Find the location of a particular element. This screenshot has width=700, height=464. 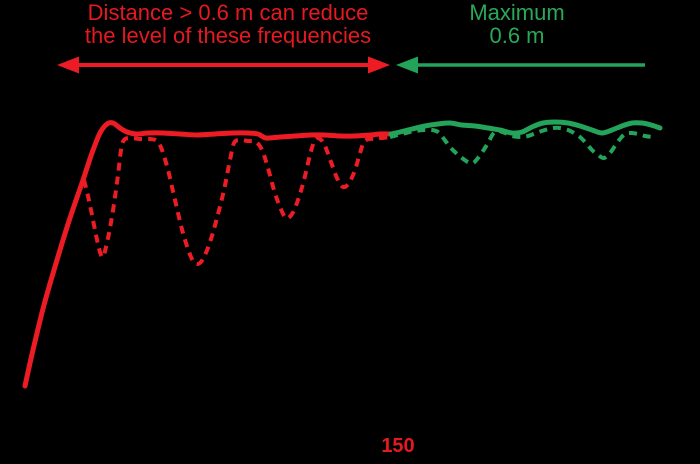

red-caption-line1: Distance > 0.6 m can reduce is located at coordinates (228, 12).